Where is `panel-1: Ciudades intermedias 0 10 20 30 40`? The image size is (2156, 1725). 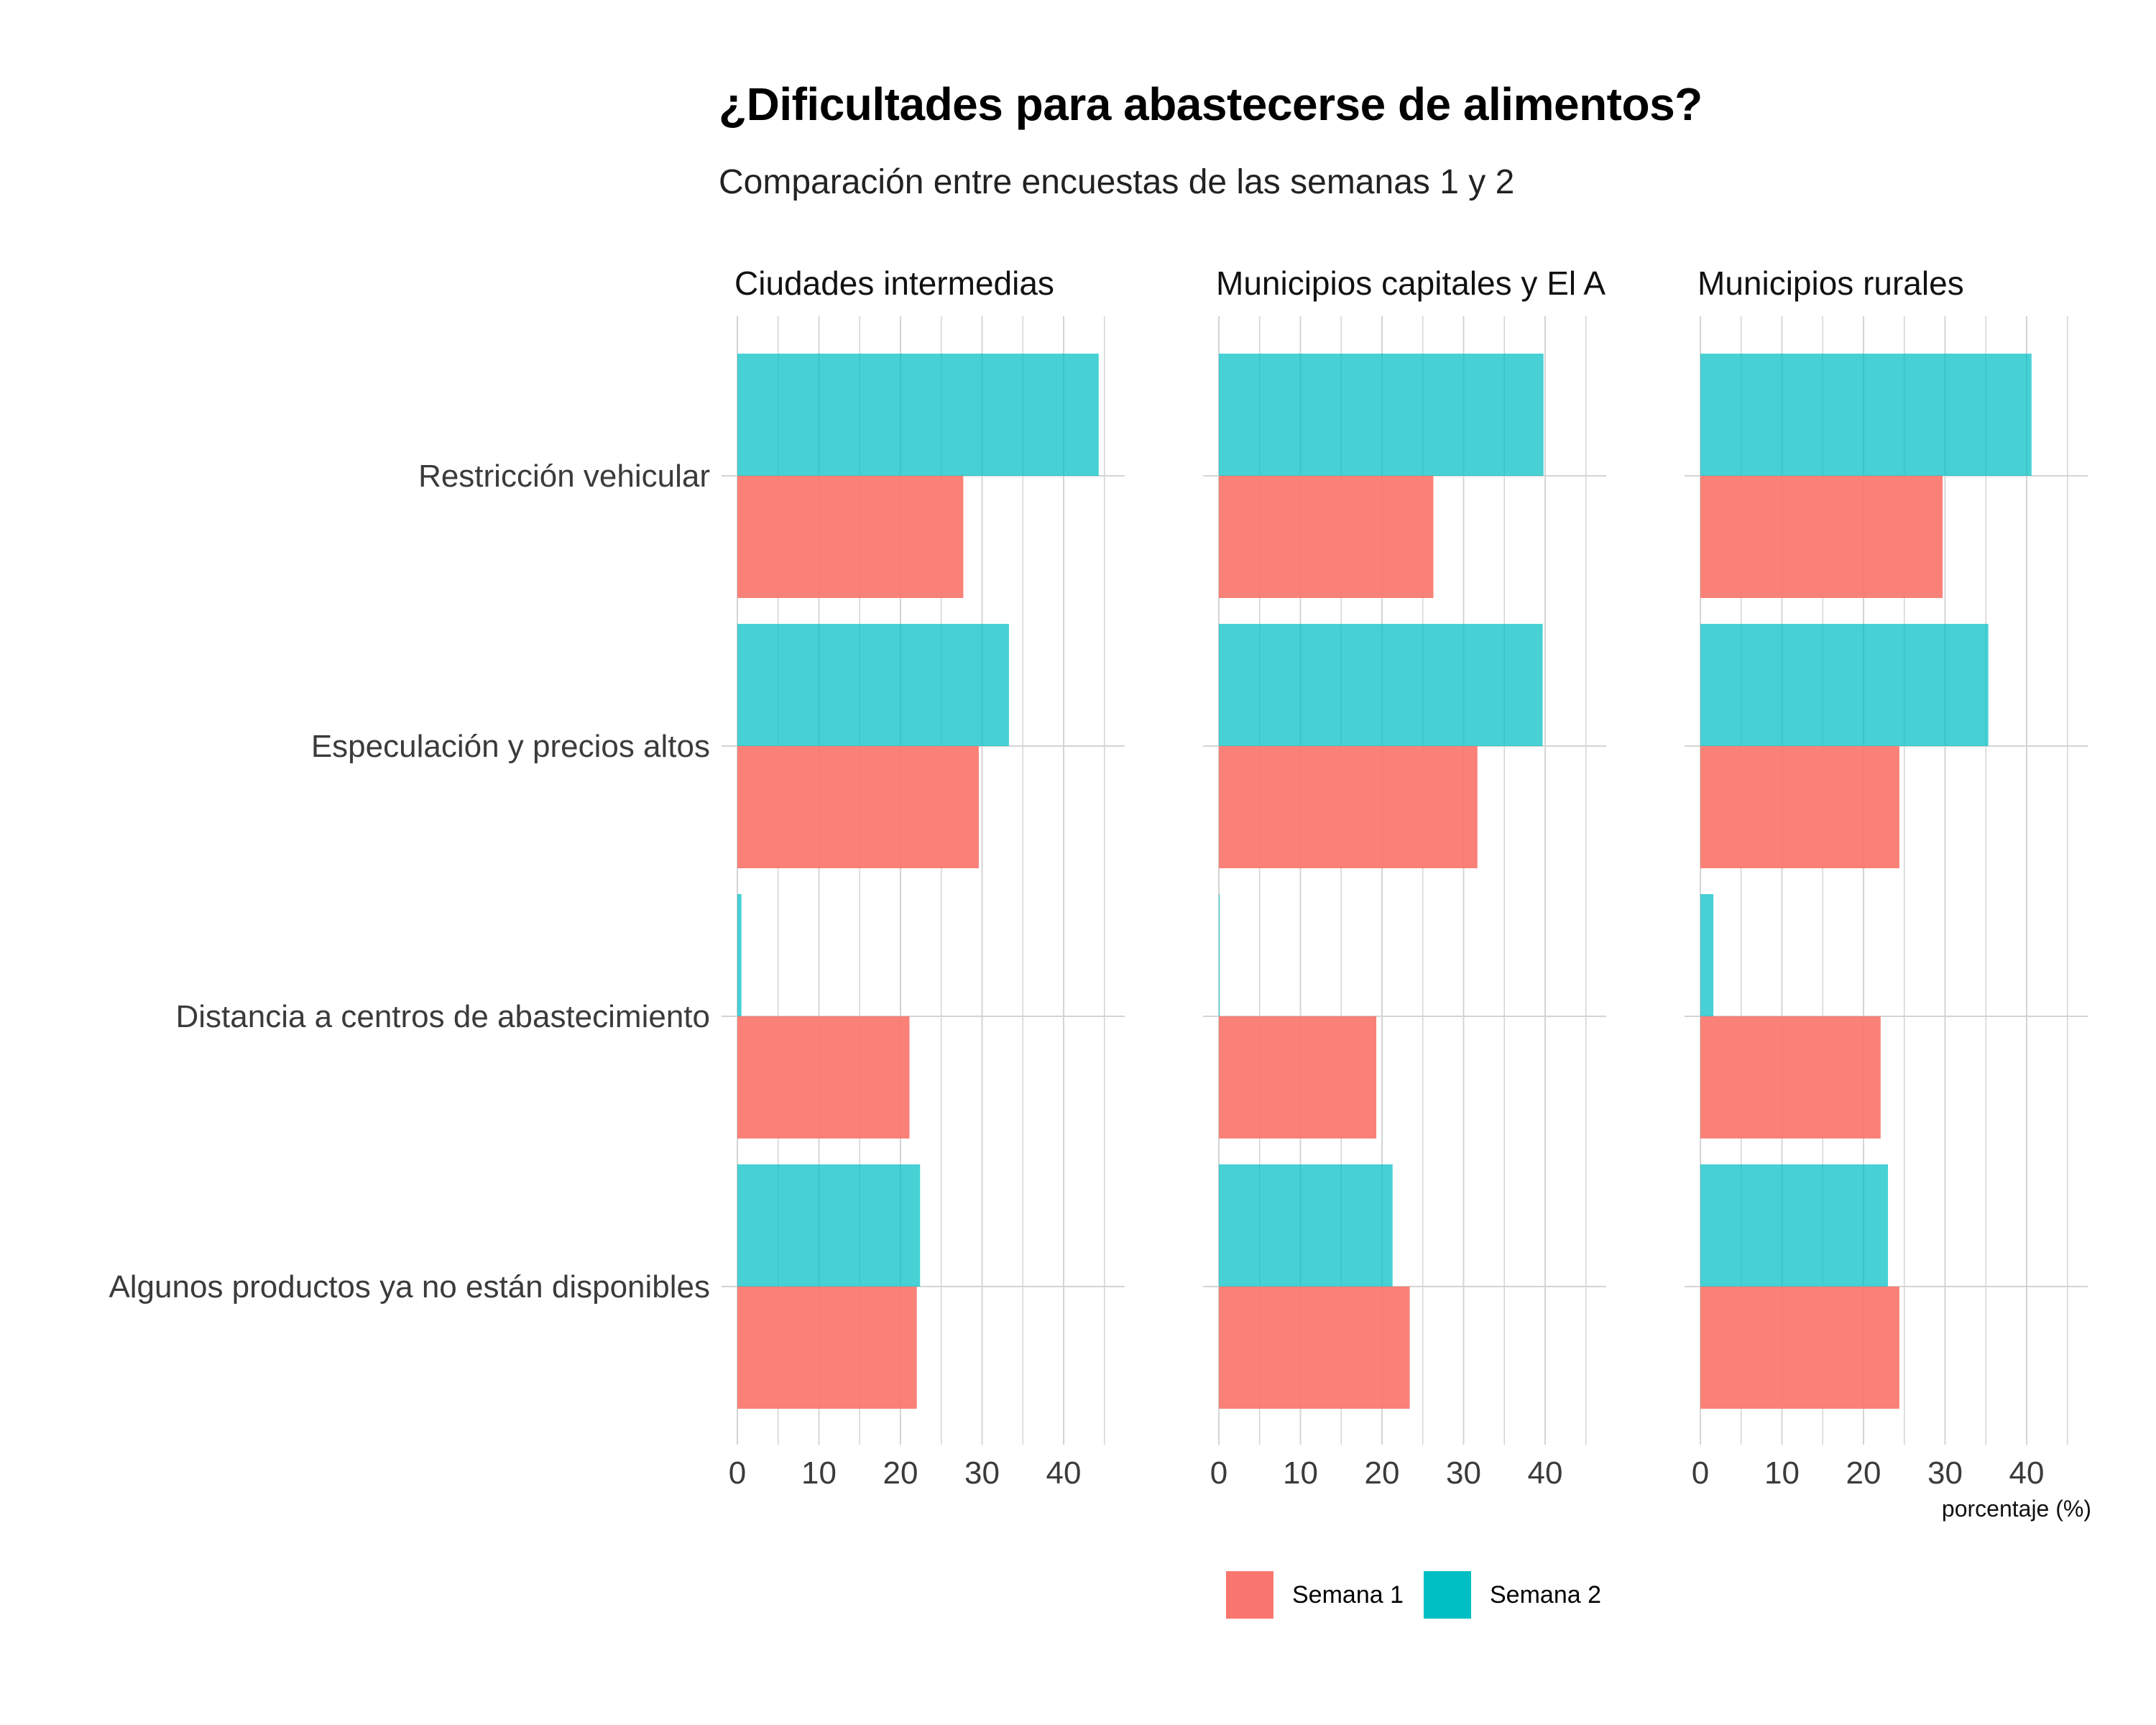
panel-1: Ciudades intermedias 0 10 20 30 40 is located at coordinates (924, 877).